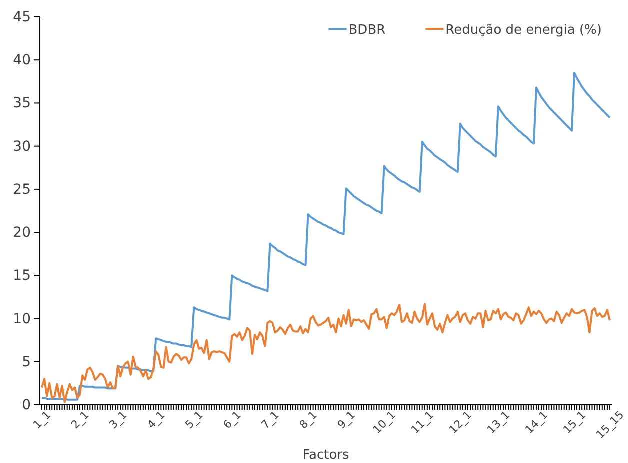 This screenshot has height=463, width=628. What do you see at coordinates (26, 362) in the screenshot?
I see `y-tick-label: 5` at bounding box center [26, 362].